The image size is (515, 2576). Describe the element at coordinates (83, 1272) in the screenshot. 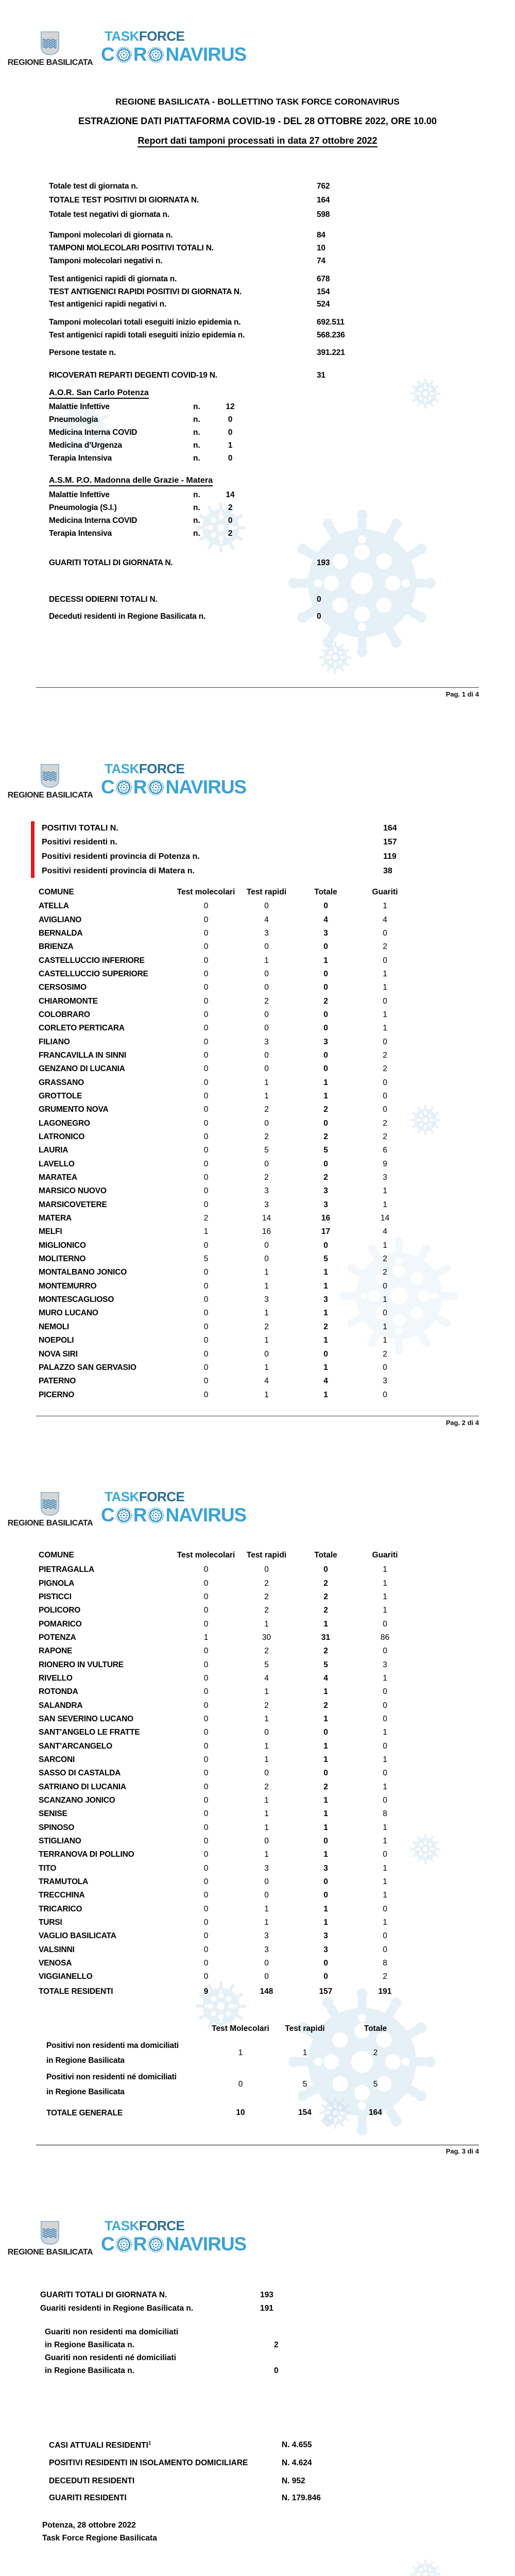

I see `comune-name: MONTALBANO JONICO` at that location.